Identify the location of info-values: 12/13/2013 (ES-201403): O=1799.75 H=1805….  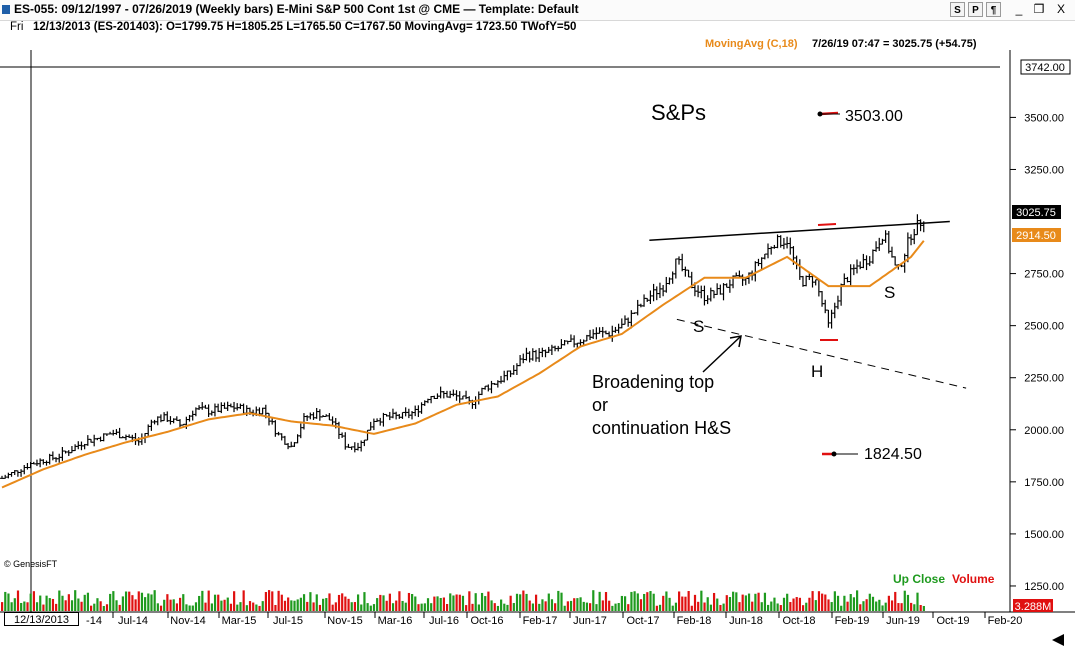
(305, 27).